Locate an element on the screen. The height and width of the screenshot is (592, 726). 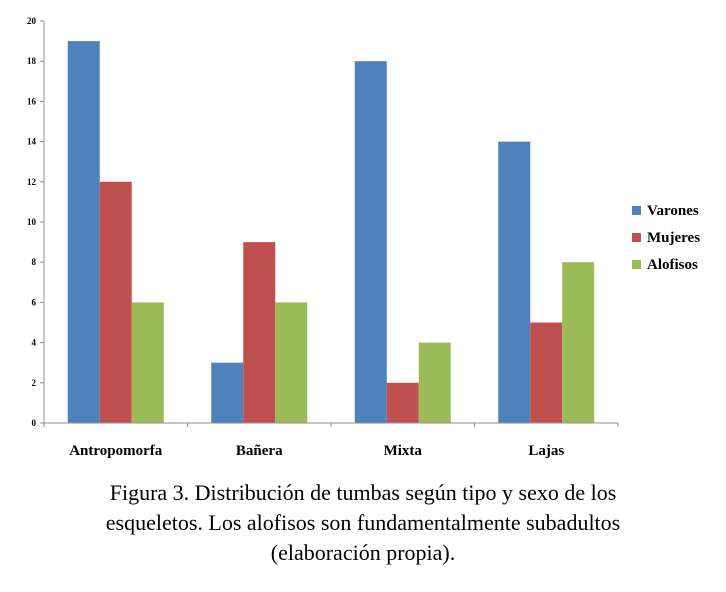
x-tick-label: Lajas is located at coordinates (546, 451).